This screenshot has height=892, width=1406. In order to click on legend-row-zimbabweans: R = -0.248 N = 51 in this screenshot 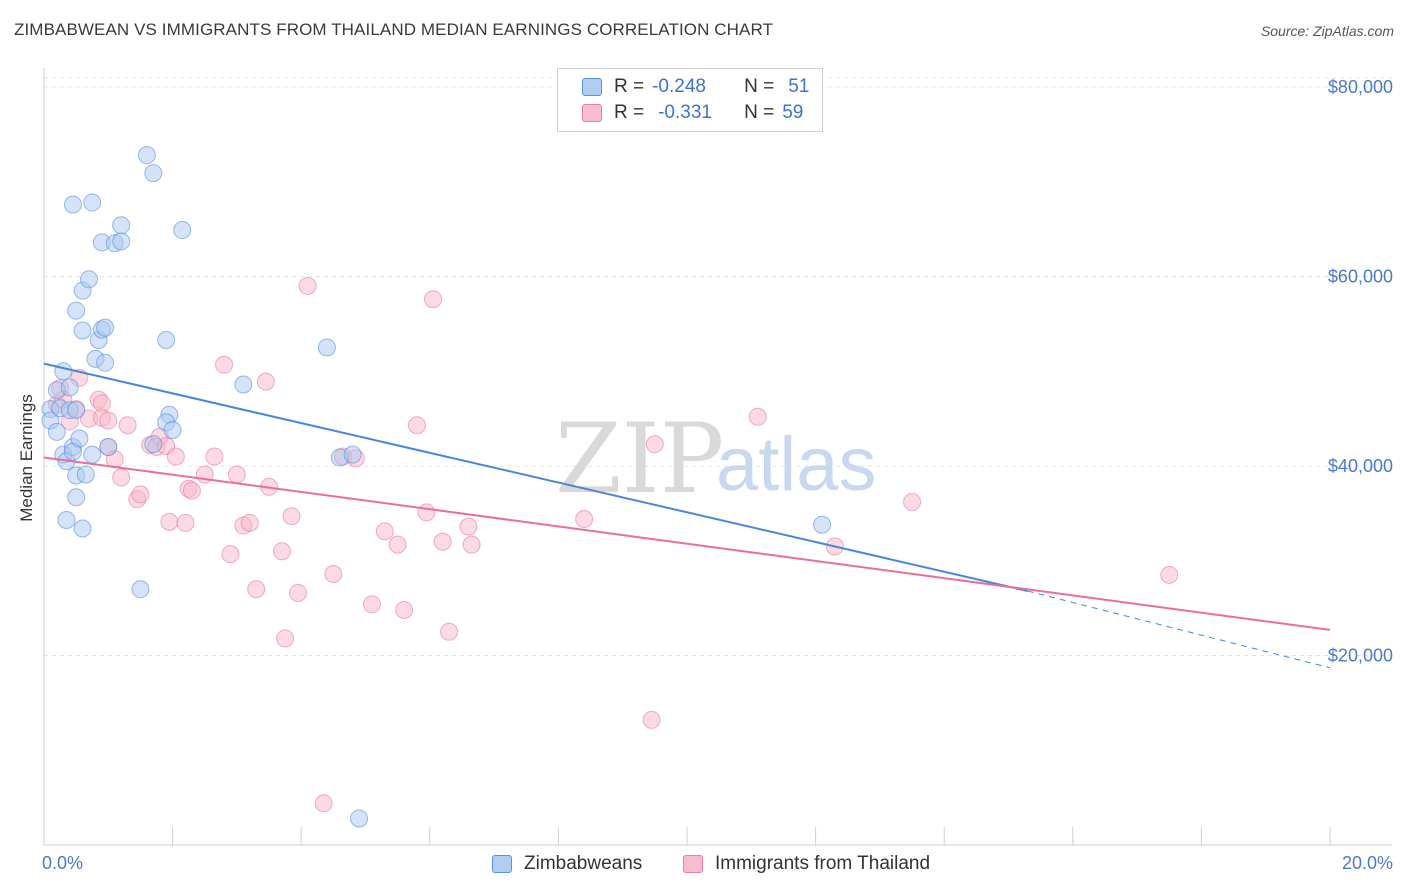, I will do `click(695, 87)`.